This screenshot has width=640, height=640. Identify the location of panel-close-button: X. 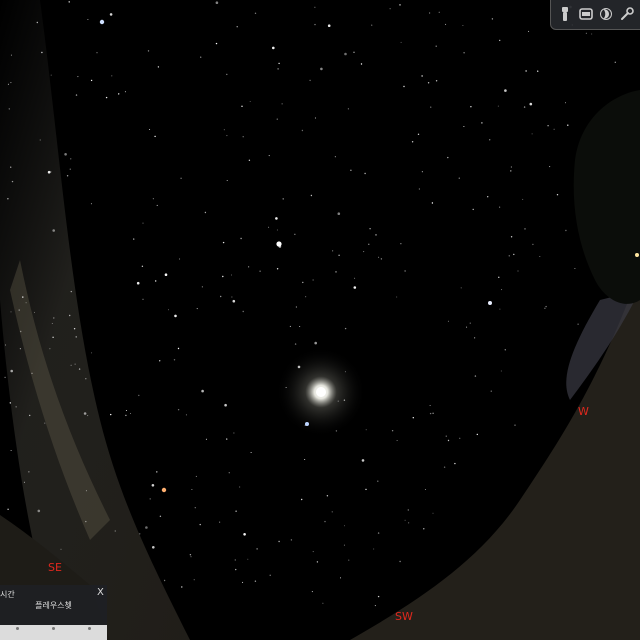
(100, 592).